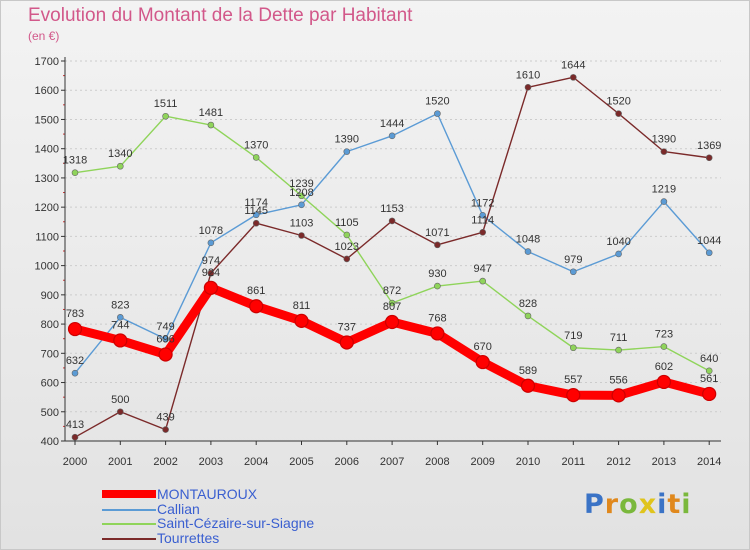  I want to click on value-label: 670, so click(483, 347).